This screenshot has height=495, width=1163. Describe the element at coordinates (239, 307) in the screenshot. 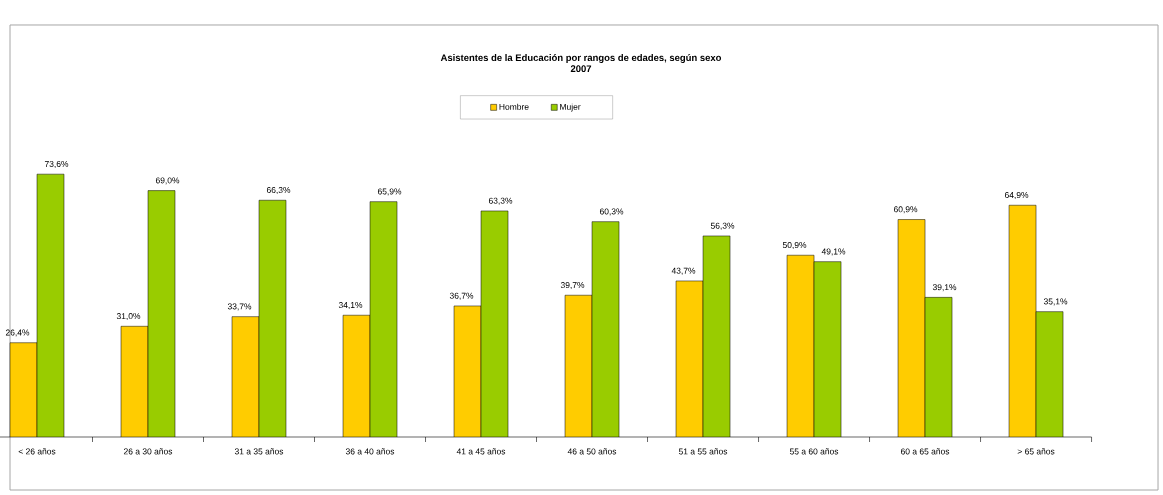

I see `data-label: 33,7%` at that location.